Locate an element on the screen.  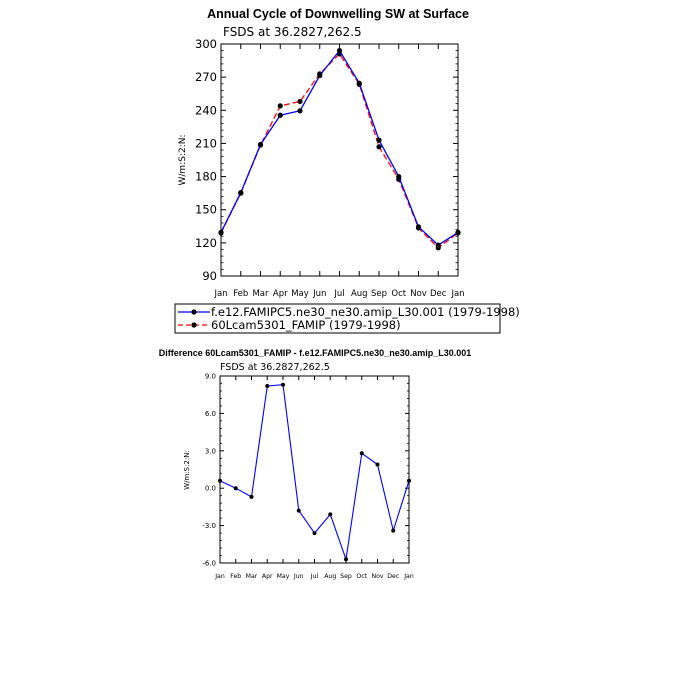
y-tick-label: 270 is located at coordinates (206, 77).